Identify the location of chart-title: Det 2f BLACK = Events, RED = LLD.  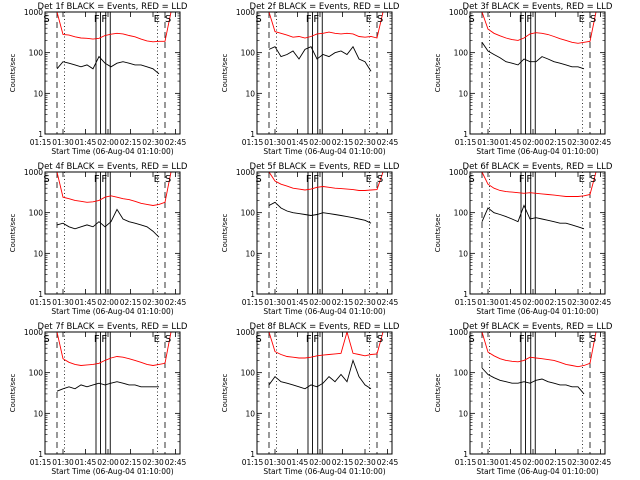
(325, 7).